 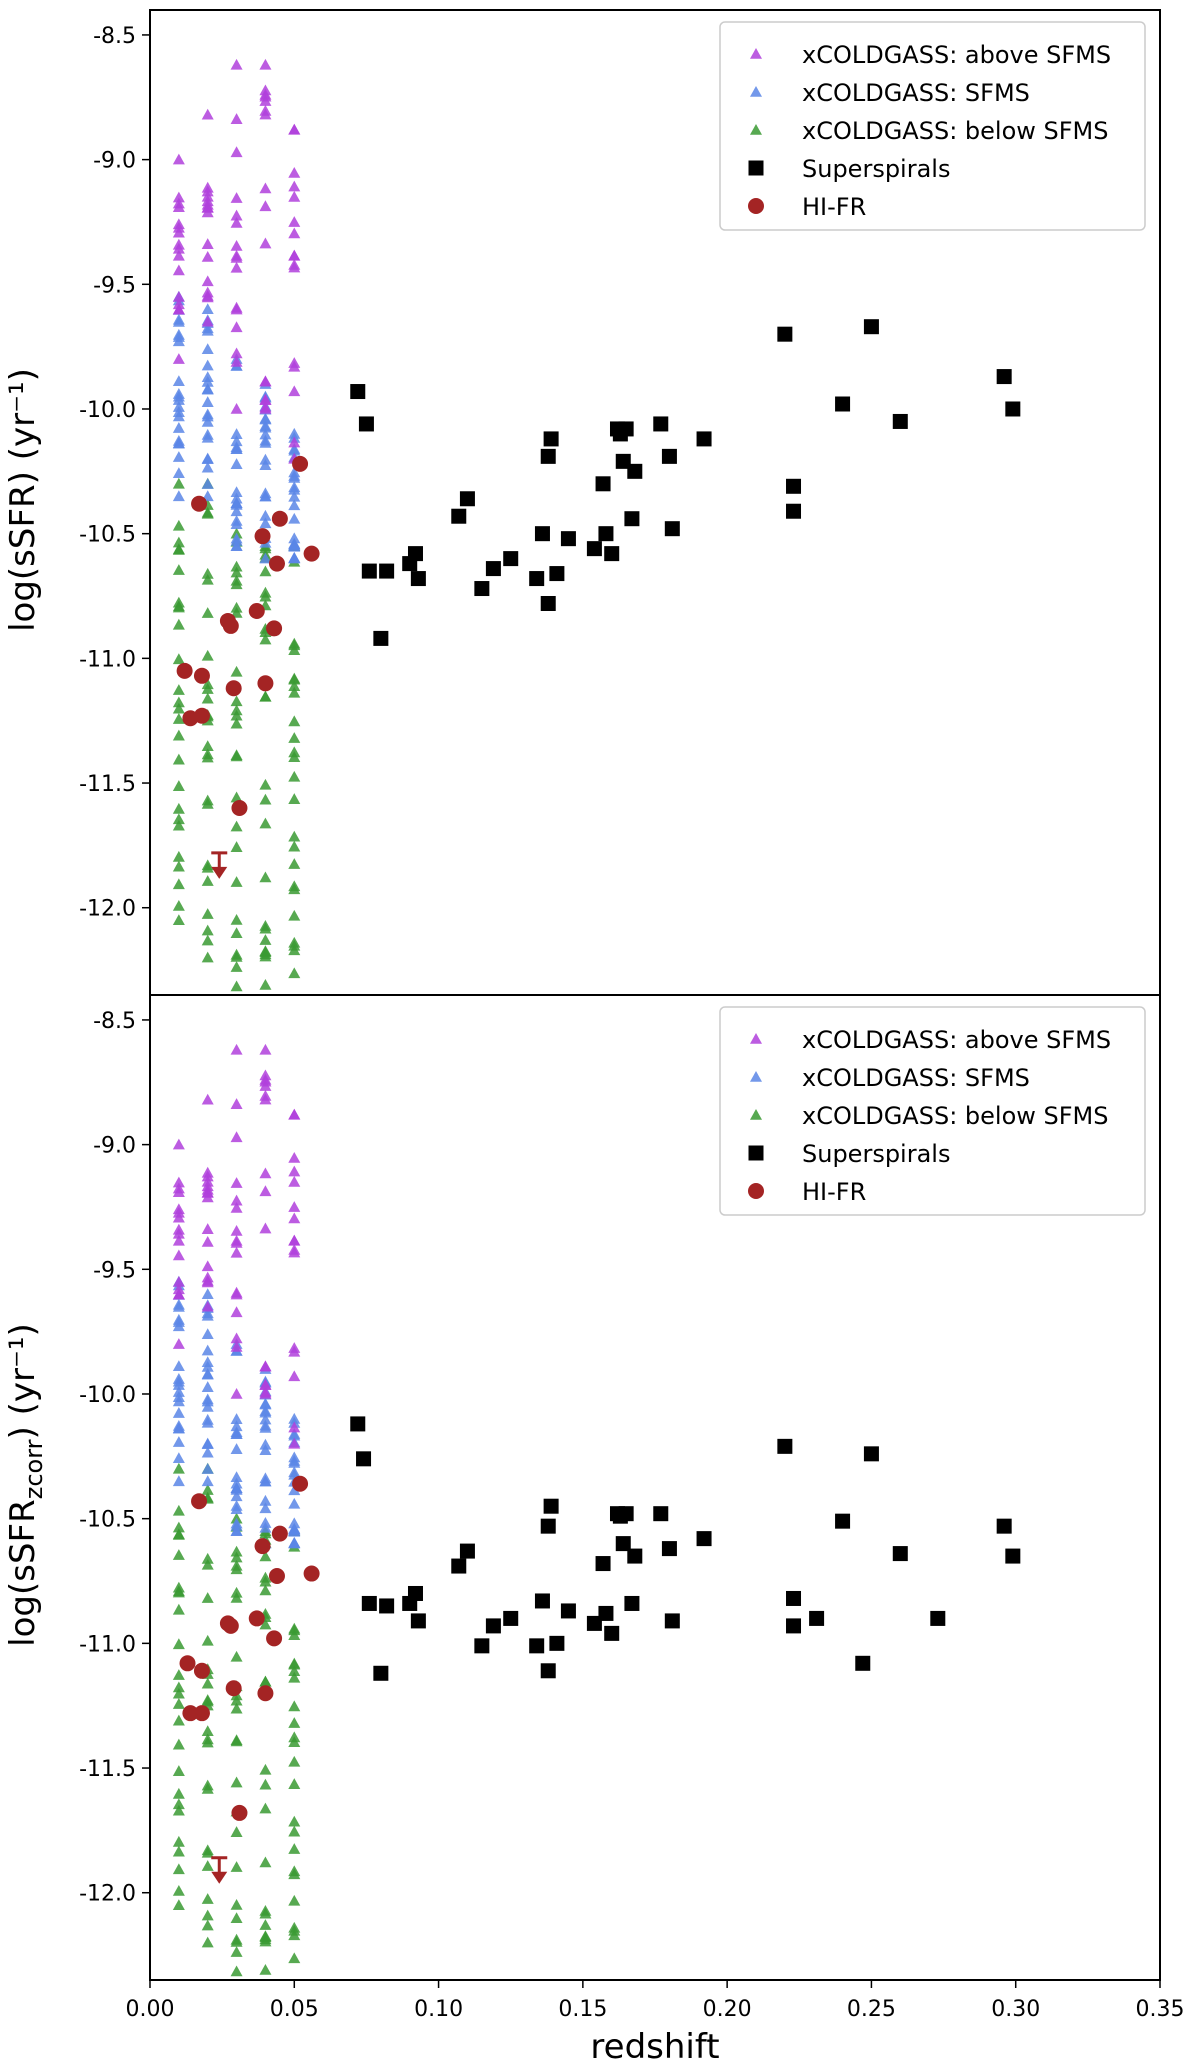 I want to click on bottom-legend-label: xCOLDGASS: SFMS, so click(x=916, y=1078).